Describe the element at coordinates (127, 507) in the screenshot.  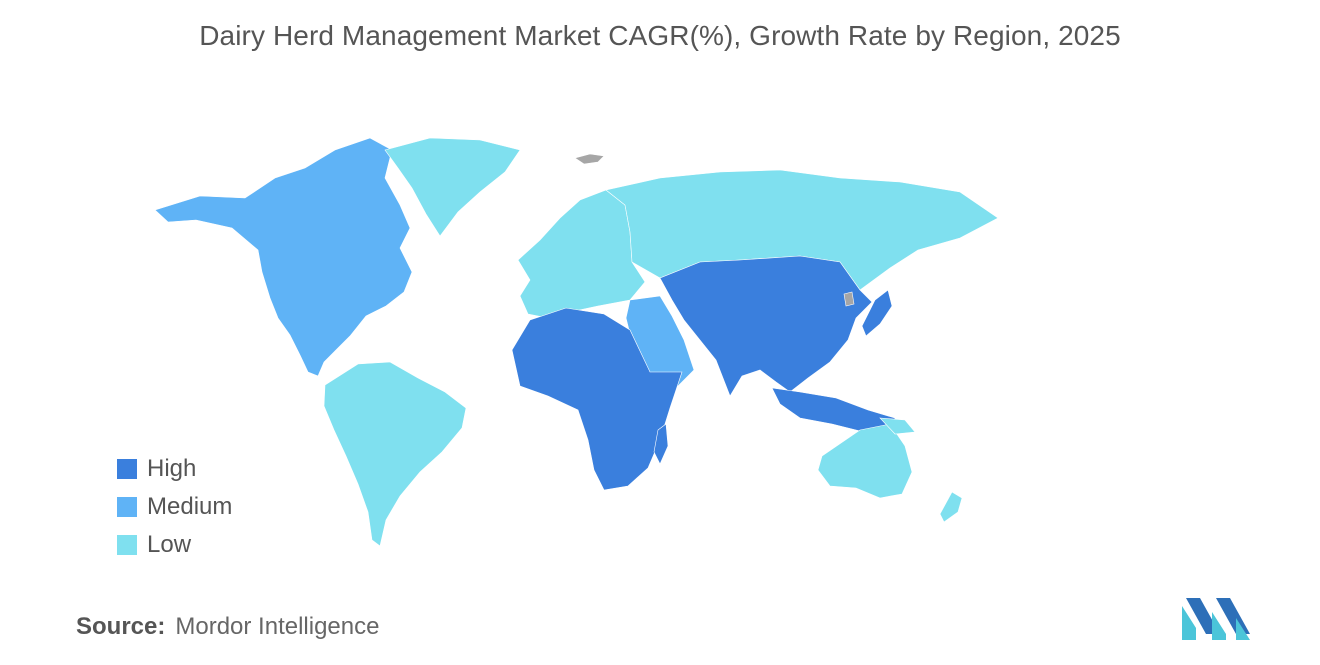
I see `legend-swatch-medium` at that location.